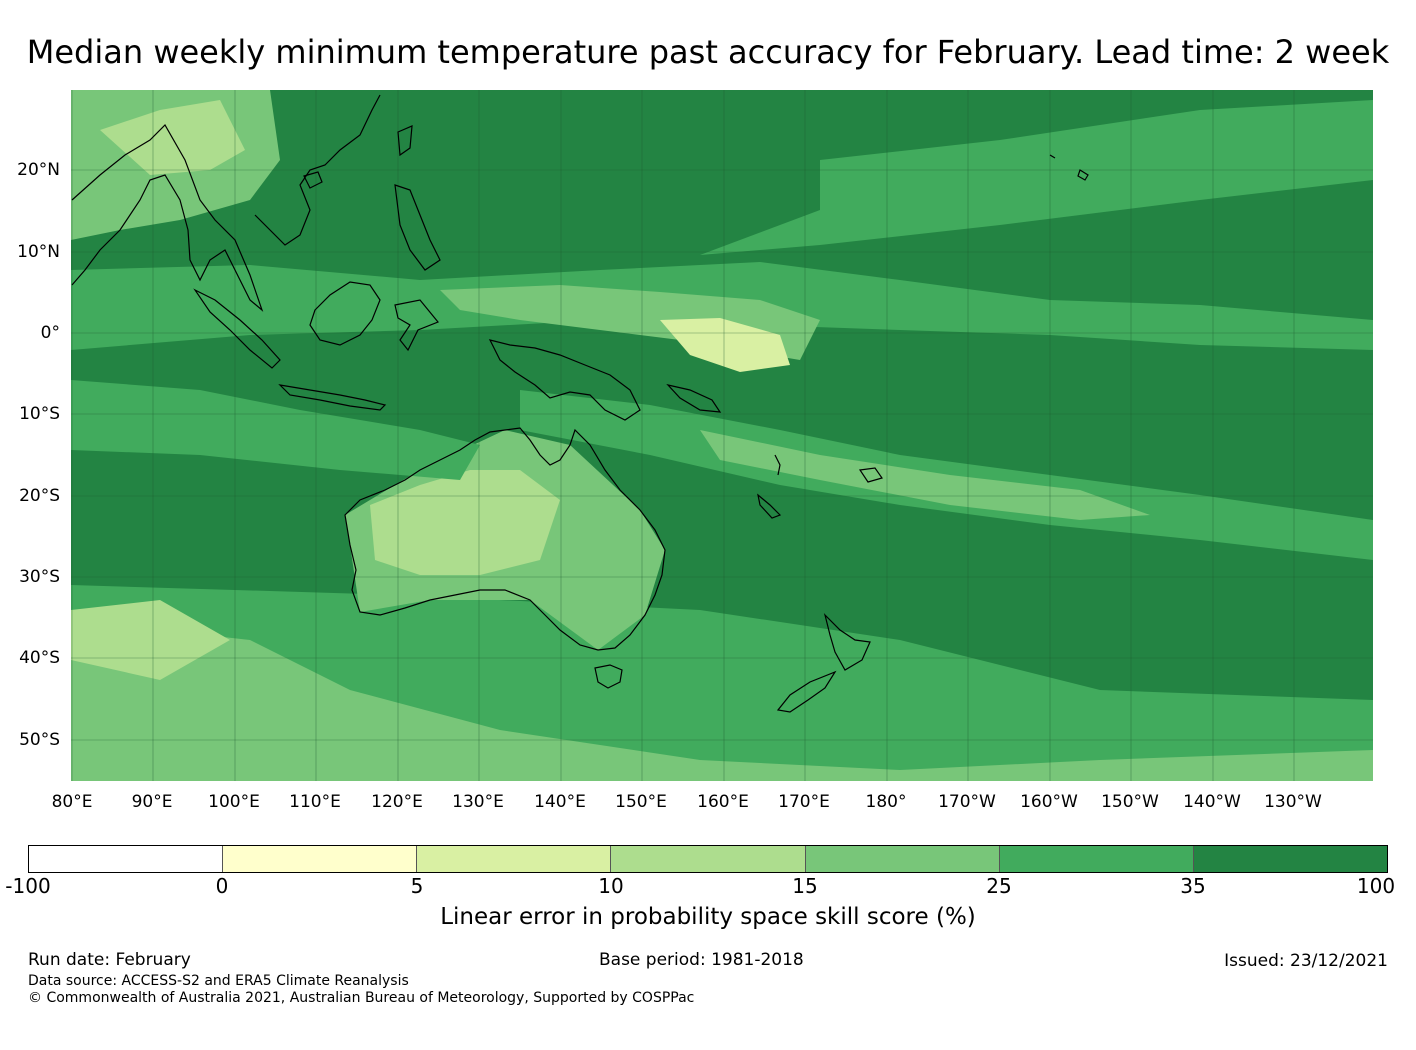 The image size is (1416, 1050). What do you see at coordinates (38, 170) in the screenshot?
I see `lat-label-20n: 20°N` at bounding box center [38, 170].